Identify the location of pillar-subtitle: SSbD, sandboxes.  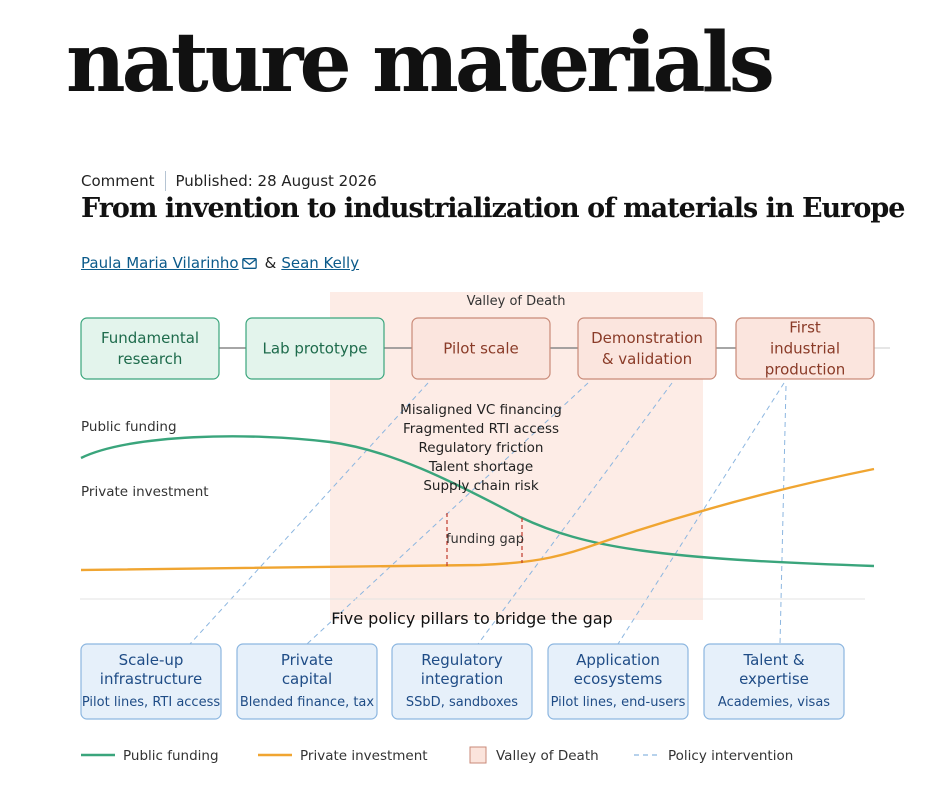
(462, 702).